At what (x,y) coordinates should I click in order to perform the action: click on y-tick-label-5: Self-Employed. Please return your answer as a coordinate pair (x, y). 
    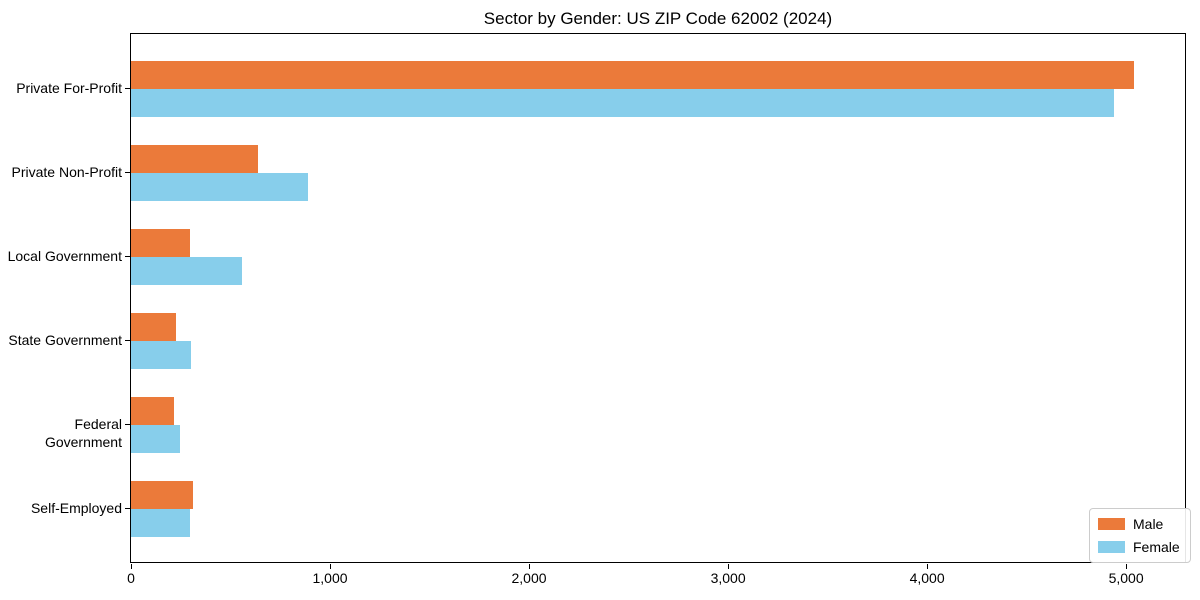
    Looking at the image, I should click on (76, 508).